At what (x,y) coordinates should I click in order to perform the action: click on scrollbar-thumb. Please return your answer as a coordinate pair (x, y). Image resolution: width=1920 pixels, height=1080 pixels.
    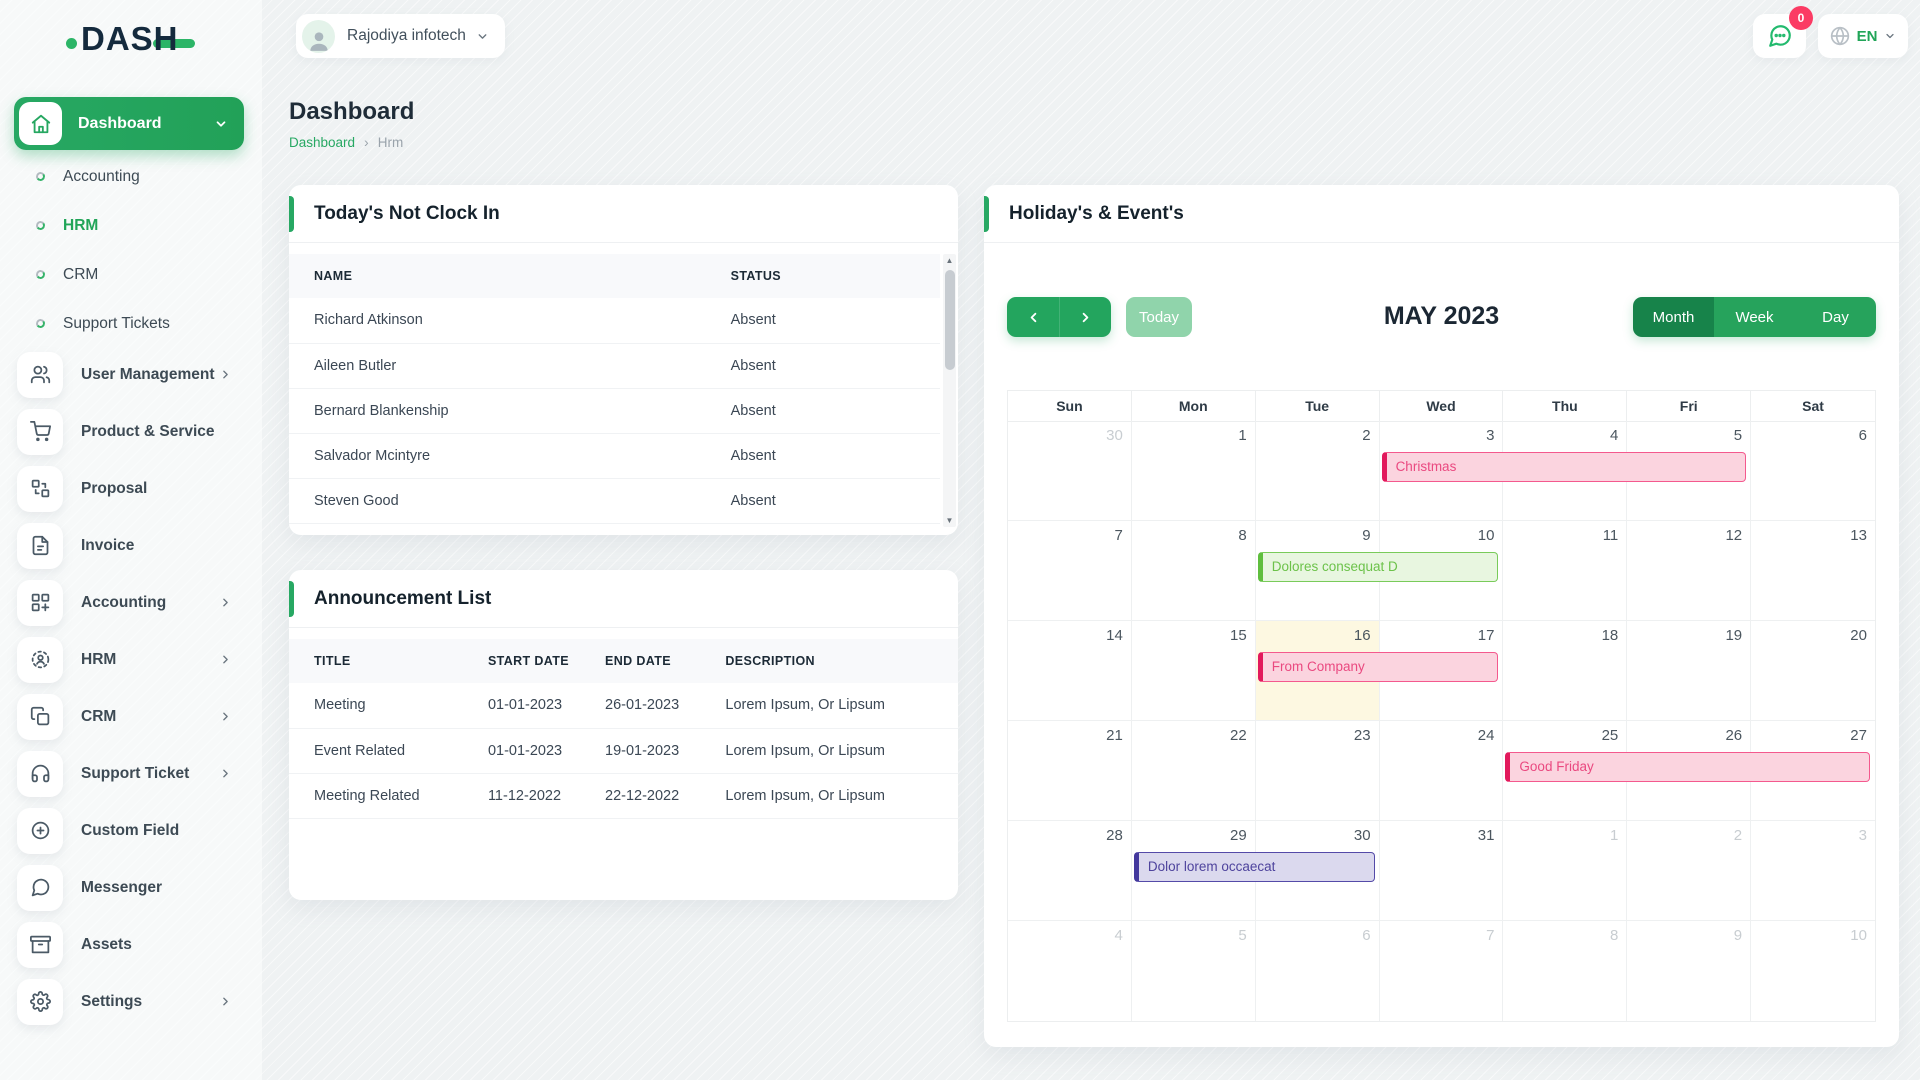
    Looking at the image, I should click on (949, 320).